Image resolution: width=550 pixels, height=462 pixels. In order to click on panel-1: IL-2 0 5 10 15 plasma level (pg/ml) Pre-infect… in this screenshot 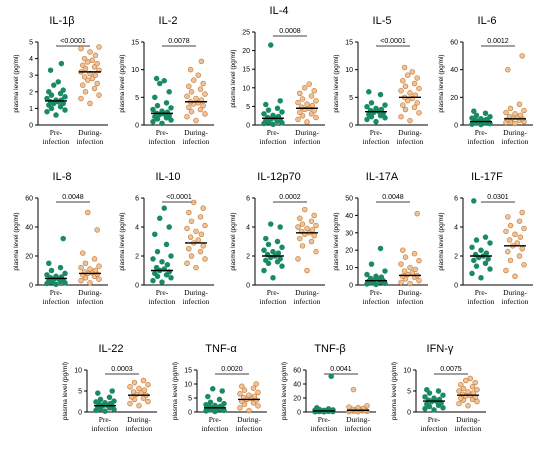, I will do `click(166, 80)`.